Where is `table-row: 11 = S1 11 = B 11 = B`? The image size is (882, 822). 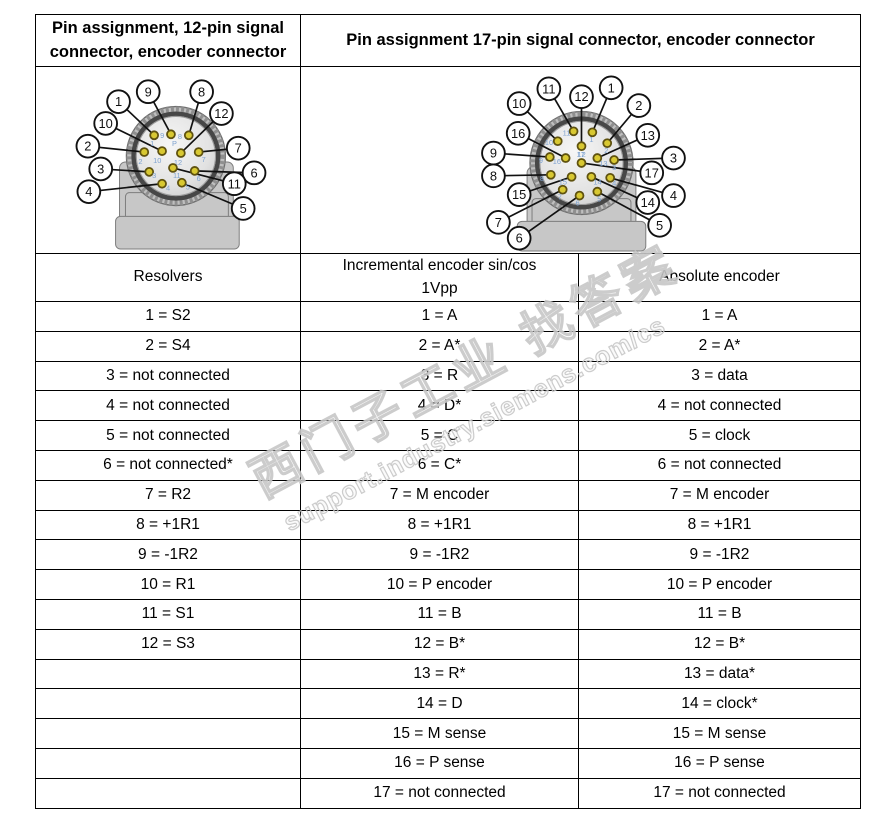 table-row: 11 = S1 11 = B 11 = B is located at coordinates (448, 614).